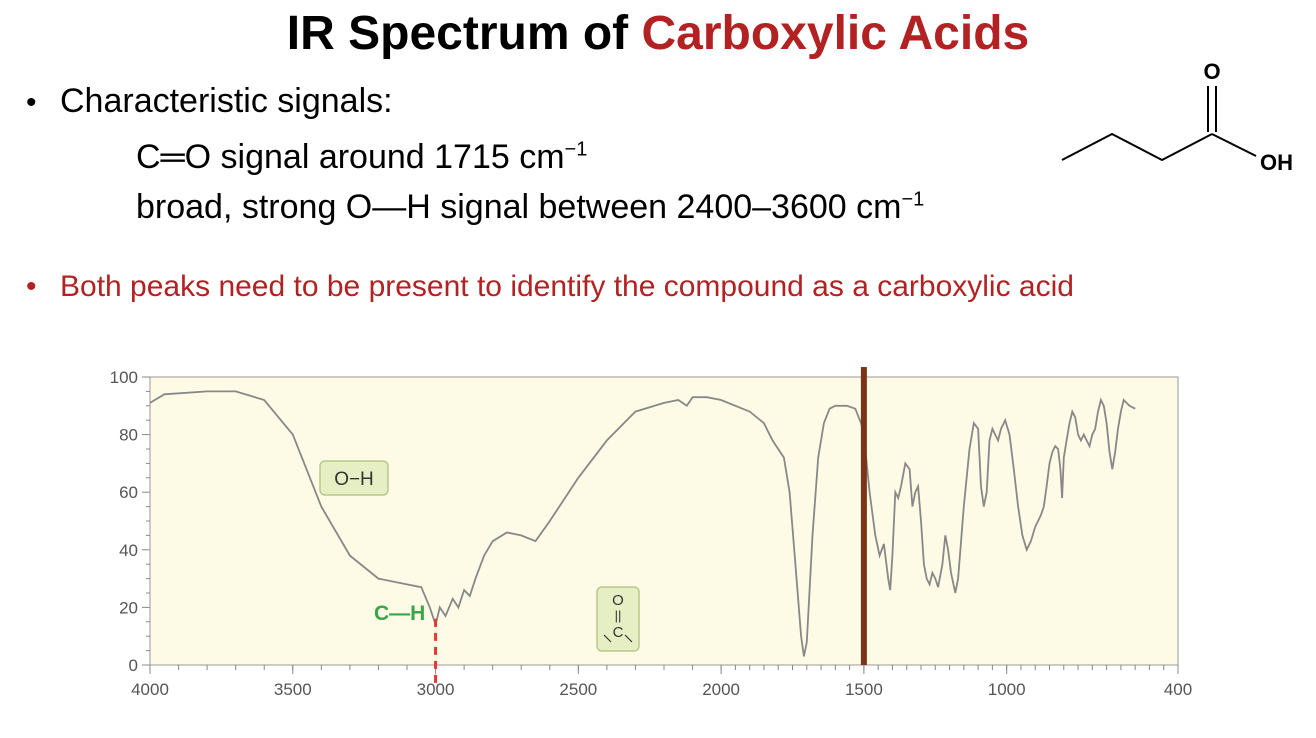 The image size is (1316, 738). Describe the element at coordinates (399, 613) in the screenshot. I see `ch-label: C—H` at that location.